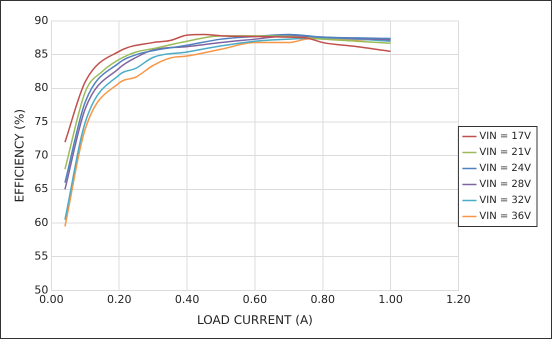 This screenshot has height=339, width=552. Describe the element at coordinates (187, 299) in the screenshot. I see `x-tick-label: 0.40` at that location.